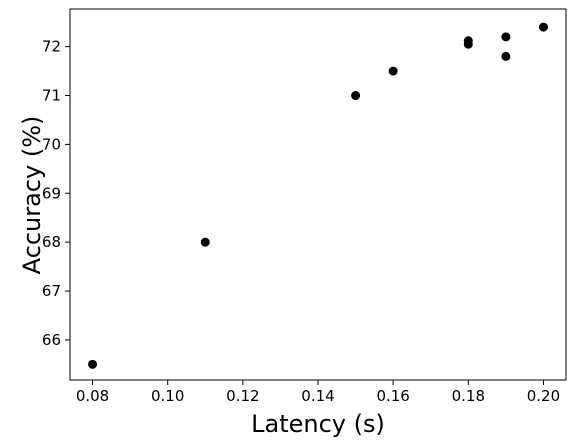 The height and width of the screenshot is (446, 576). Describe the element at coordinates (242, 396) in the screenshot. I see `x-tick-label: 0.12` at that location.